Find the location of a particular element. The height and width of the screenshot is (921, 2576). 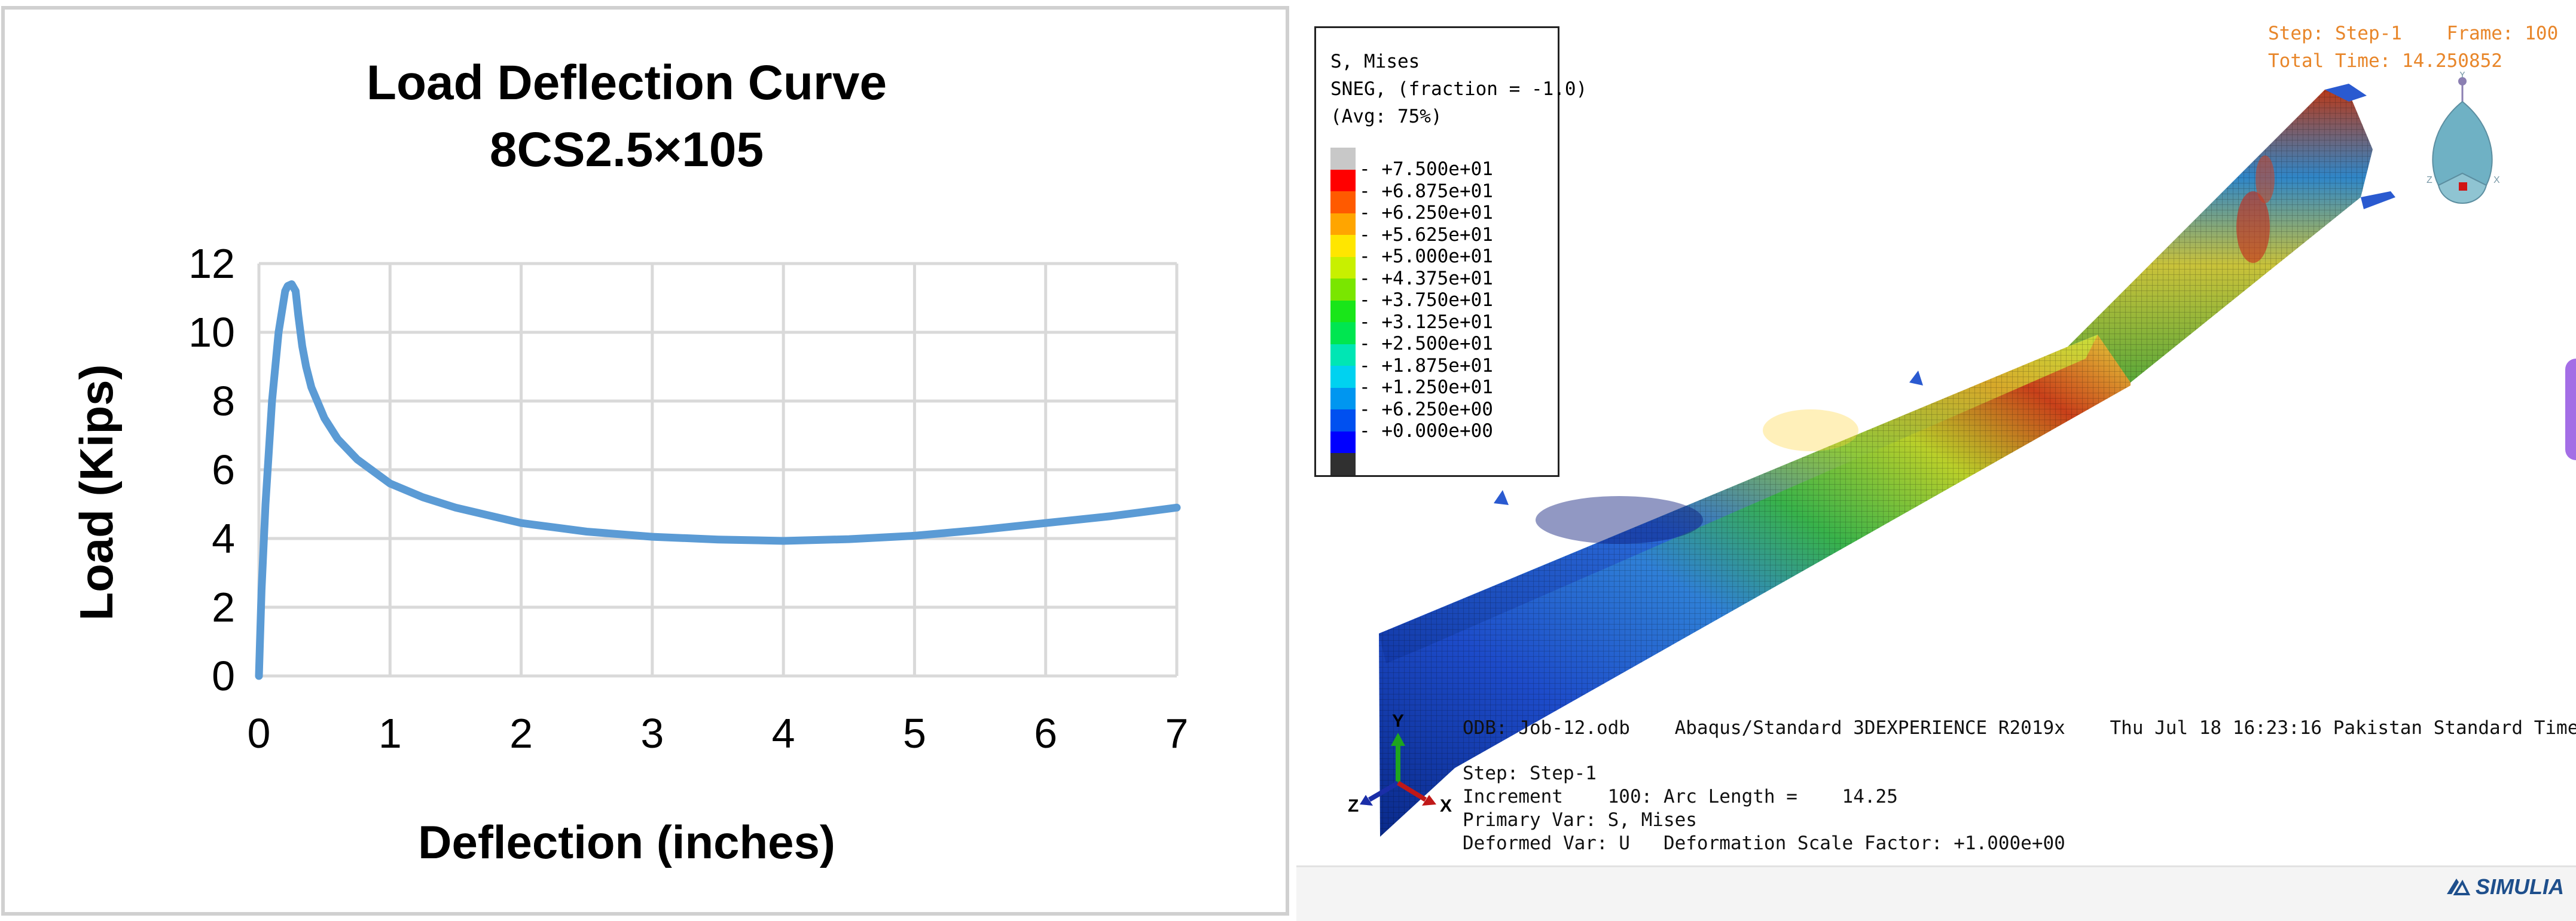

x-tick-label: 1 is located at coordinates (390, 734).